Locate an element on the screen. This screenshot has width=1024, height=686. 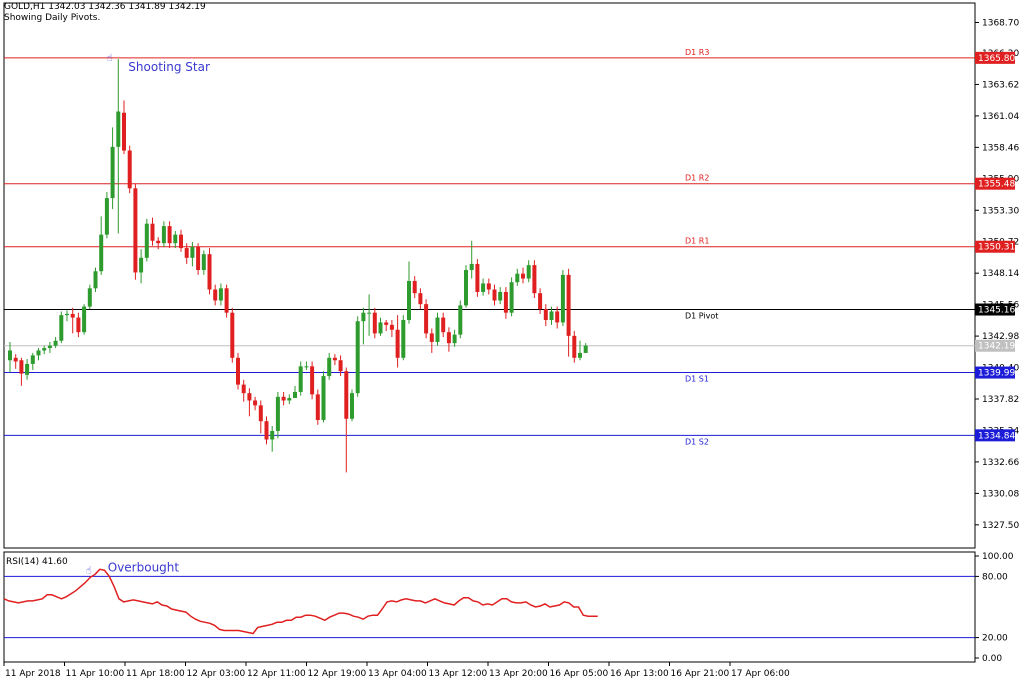
time-axis-label: 11 Apr 2018 is located at coordinates (33, 674).